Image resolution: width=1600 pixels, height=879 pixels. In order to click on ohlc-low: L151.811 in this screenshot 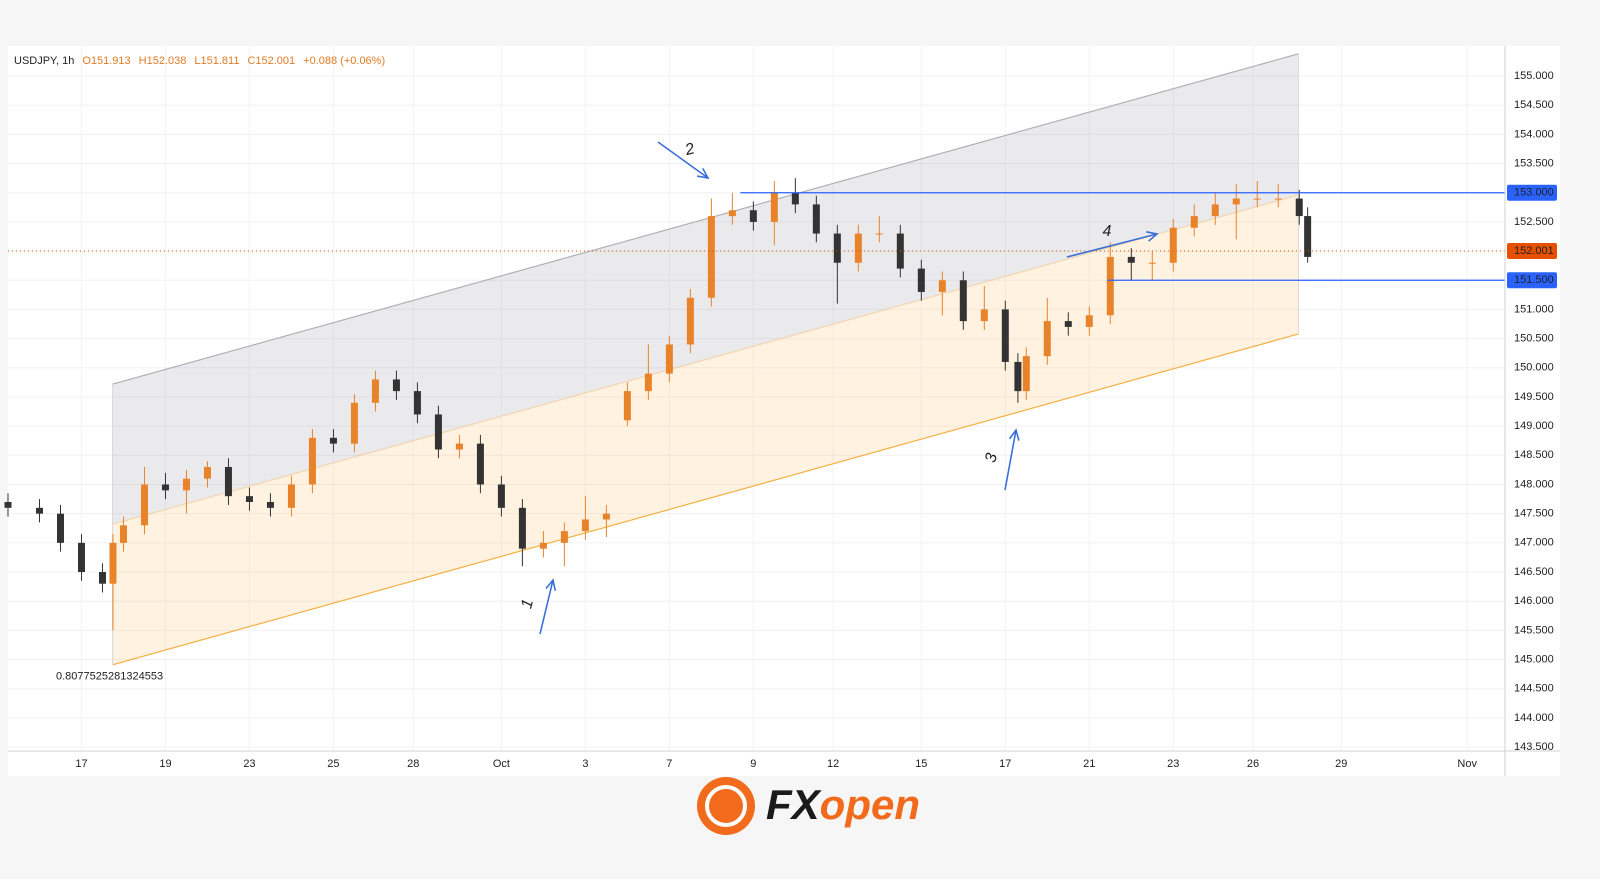, I will do `click(216, 61)`.